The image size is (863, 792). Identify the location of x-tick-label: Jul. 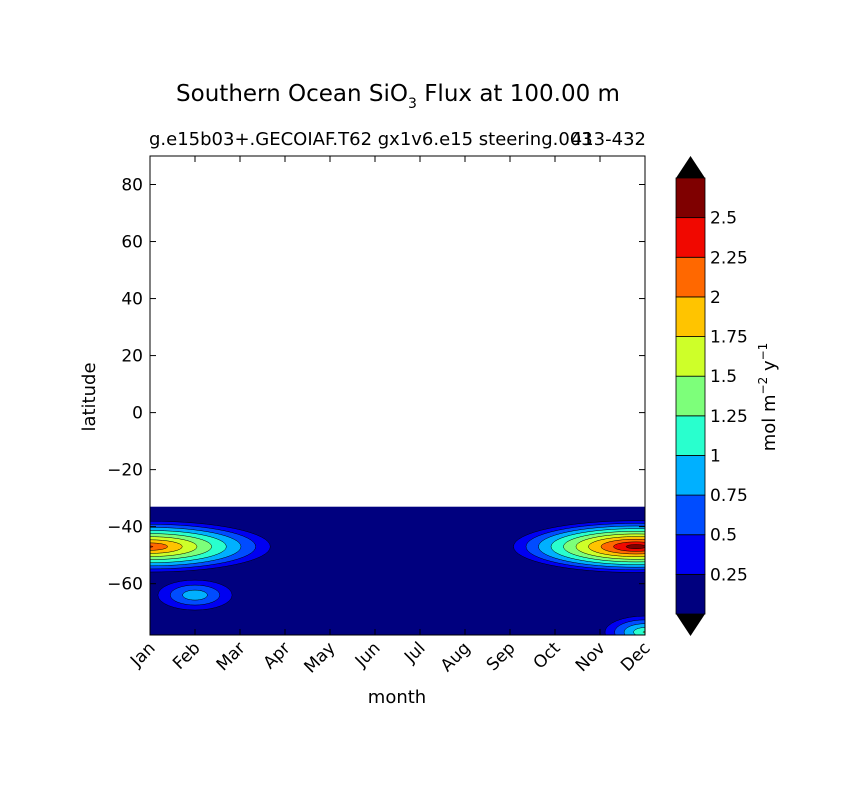
(414, 652).